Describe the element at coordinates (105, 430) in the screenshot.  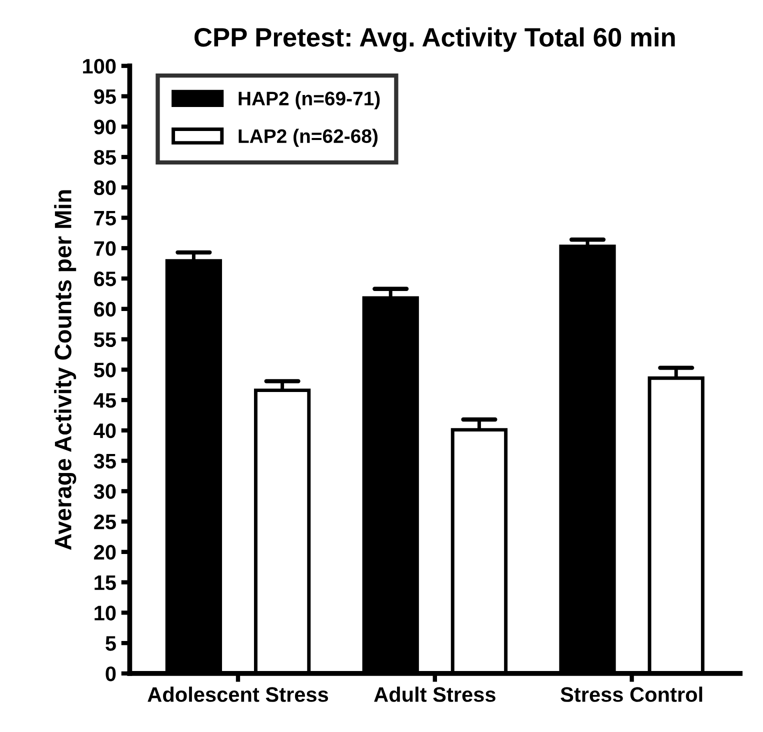
I see `y-tick-label: 40` at that location.